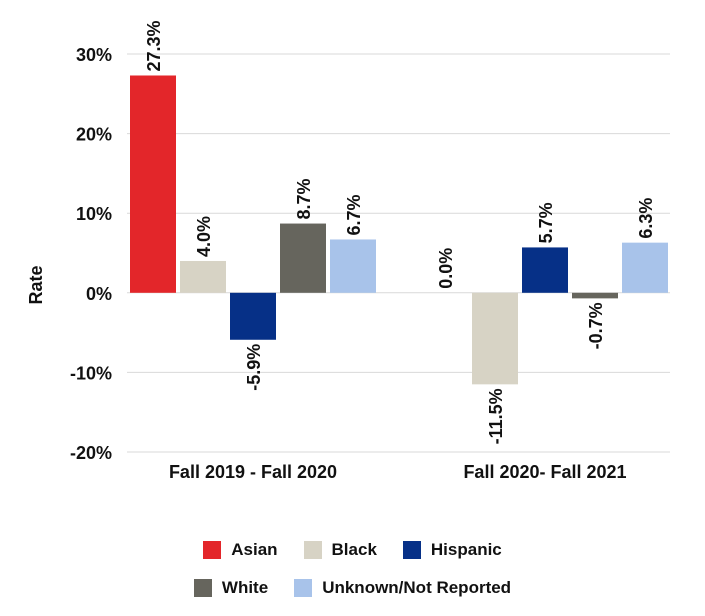 The image size is (705, 616). What do you see at coordinates (303, 588) in the screenshot?
I see `legend-swatch-unknown` at bounding box center [303, 588].